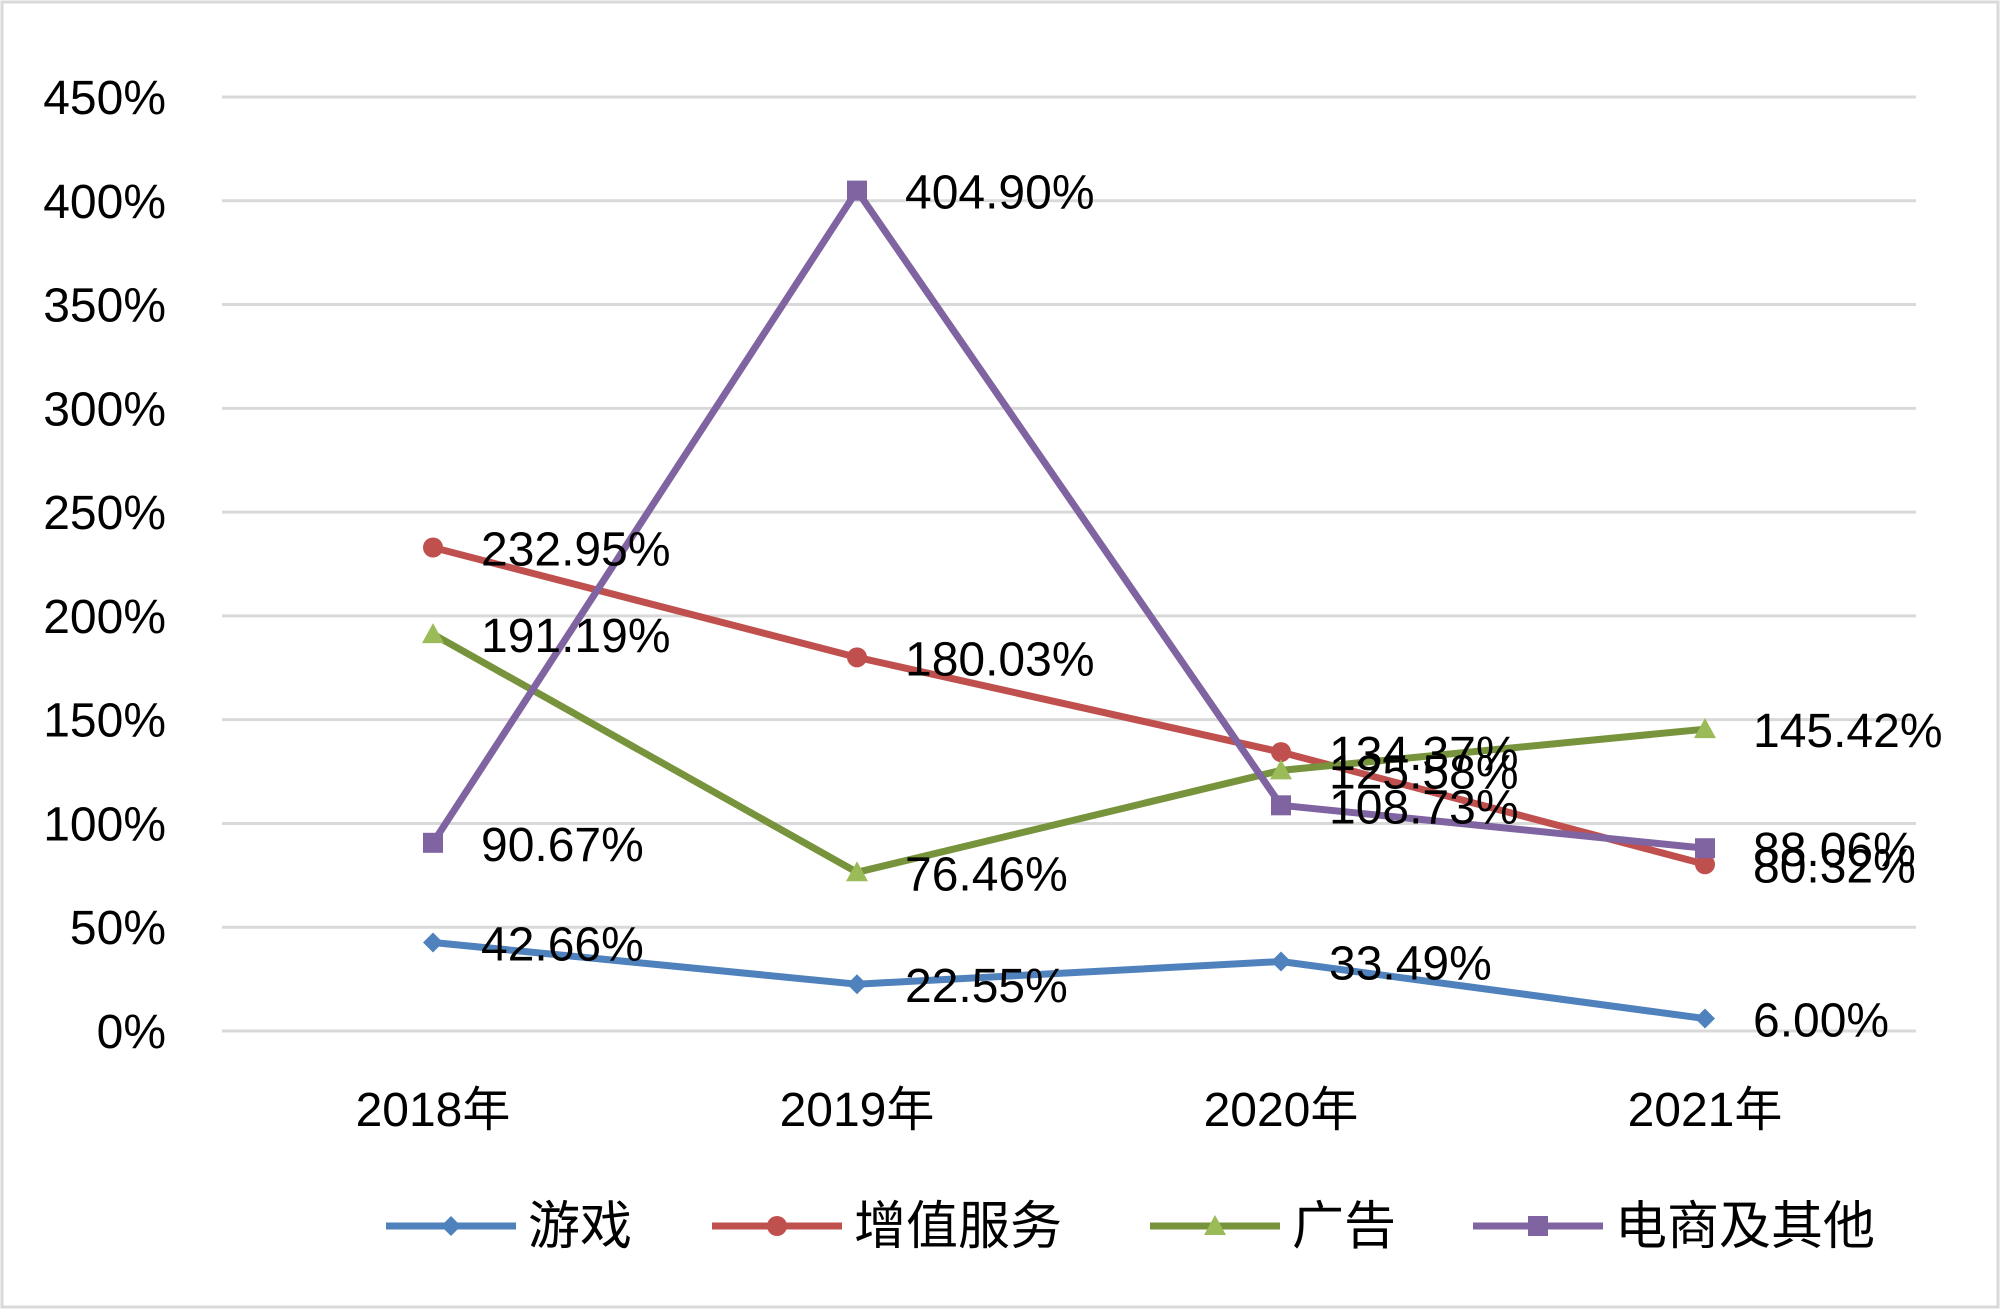  What do you see at coordinates (509, 1227) in the screenshot?
I see `legend-item: 游戏` at bounding box center [509, 1227].